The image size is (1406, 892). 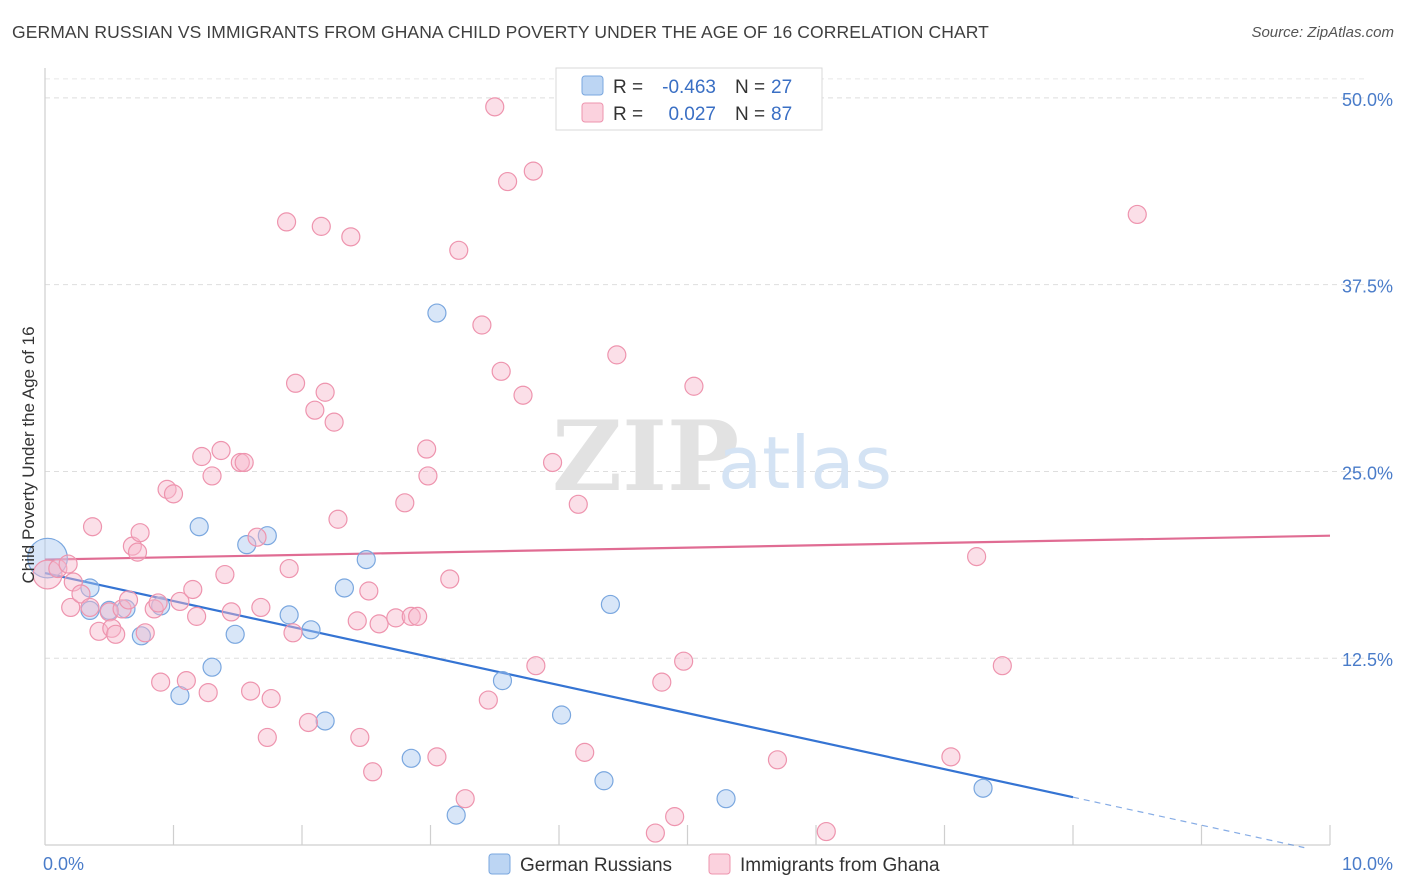 What do you see at coordinates (689, 87) in the screenshot?
I see `legend-r-value-1: -0.463` at bounding box center [689, 87].